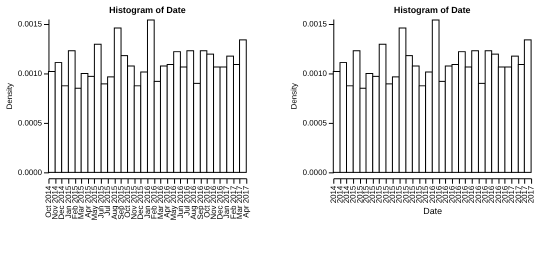 The height and width of the screenshot is (270, 540). Describe the element at coordinates (246, 202) in the screenshot. I see `x-tick-label: Apr 2017` at that location.